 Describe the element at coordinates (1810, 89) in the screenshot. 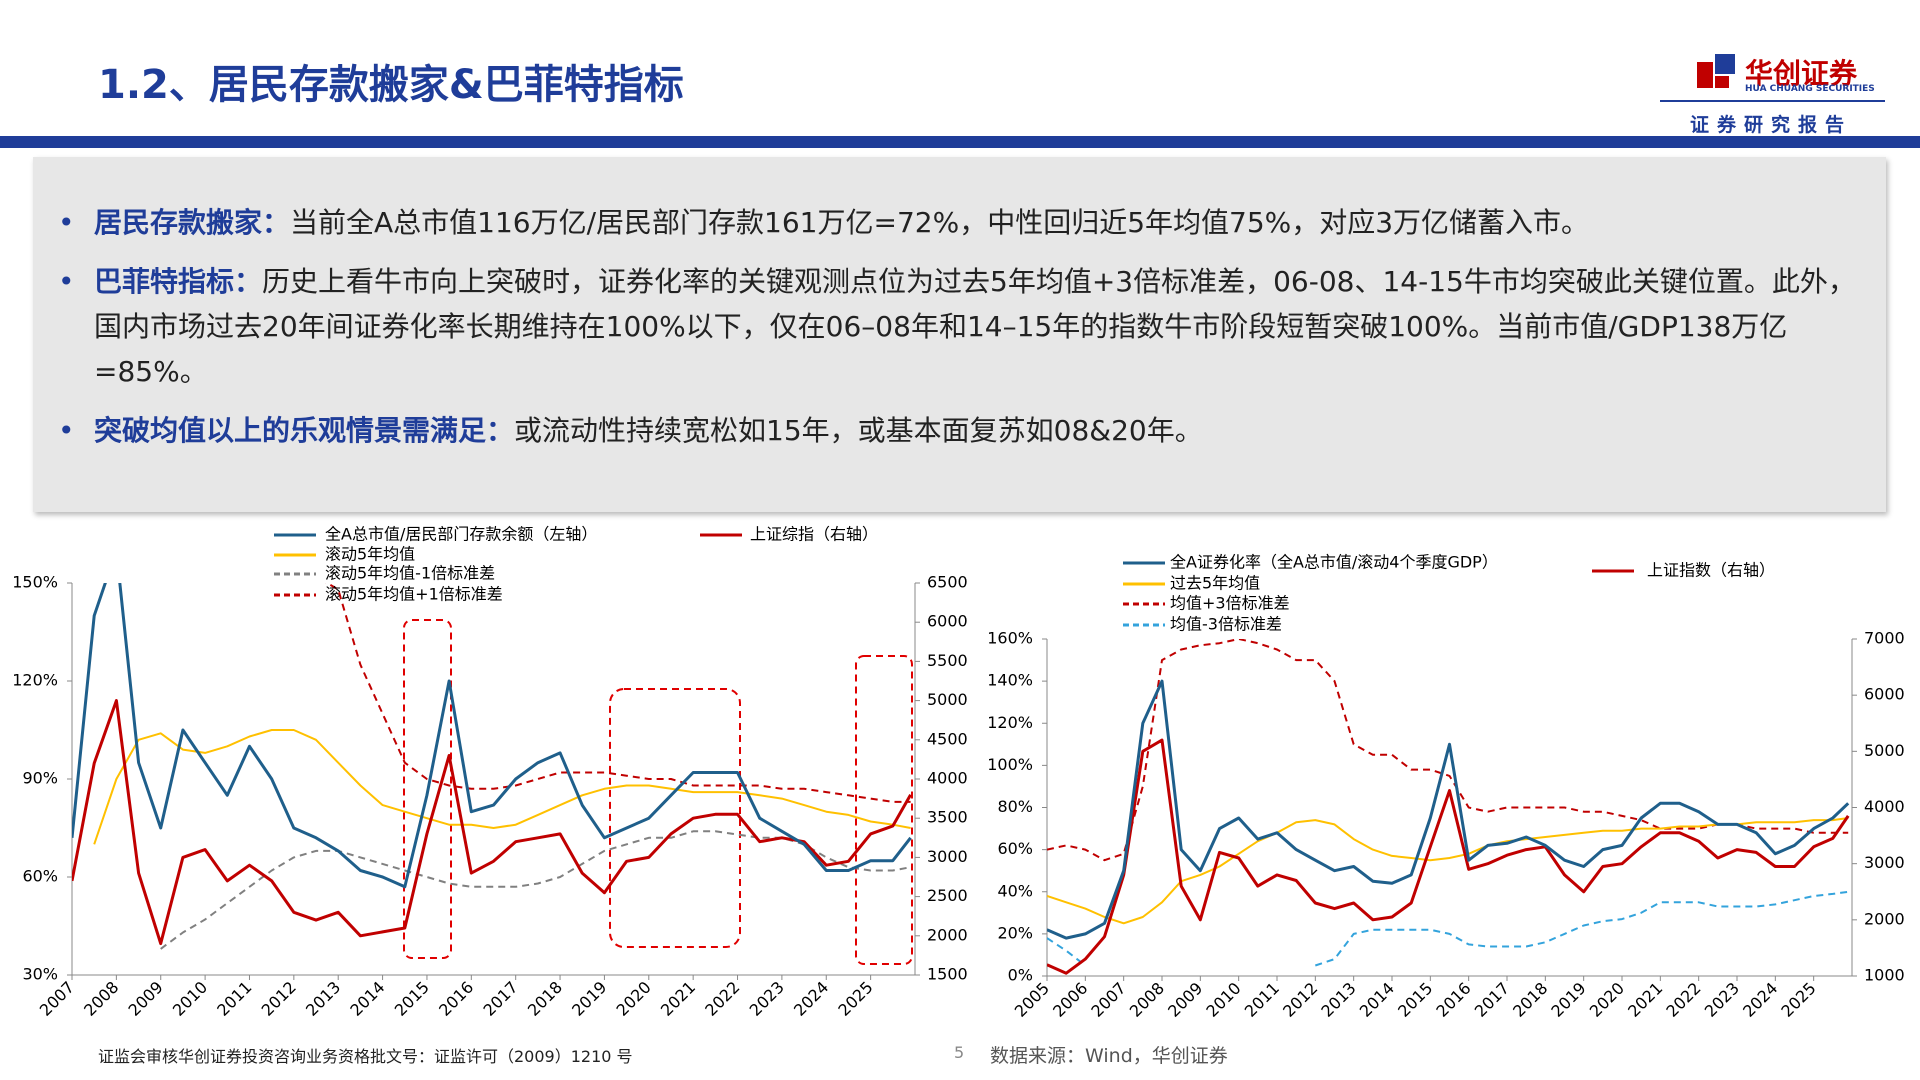

I see `logo-en: HUA CHUANG SECURITIES` at that location.